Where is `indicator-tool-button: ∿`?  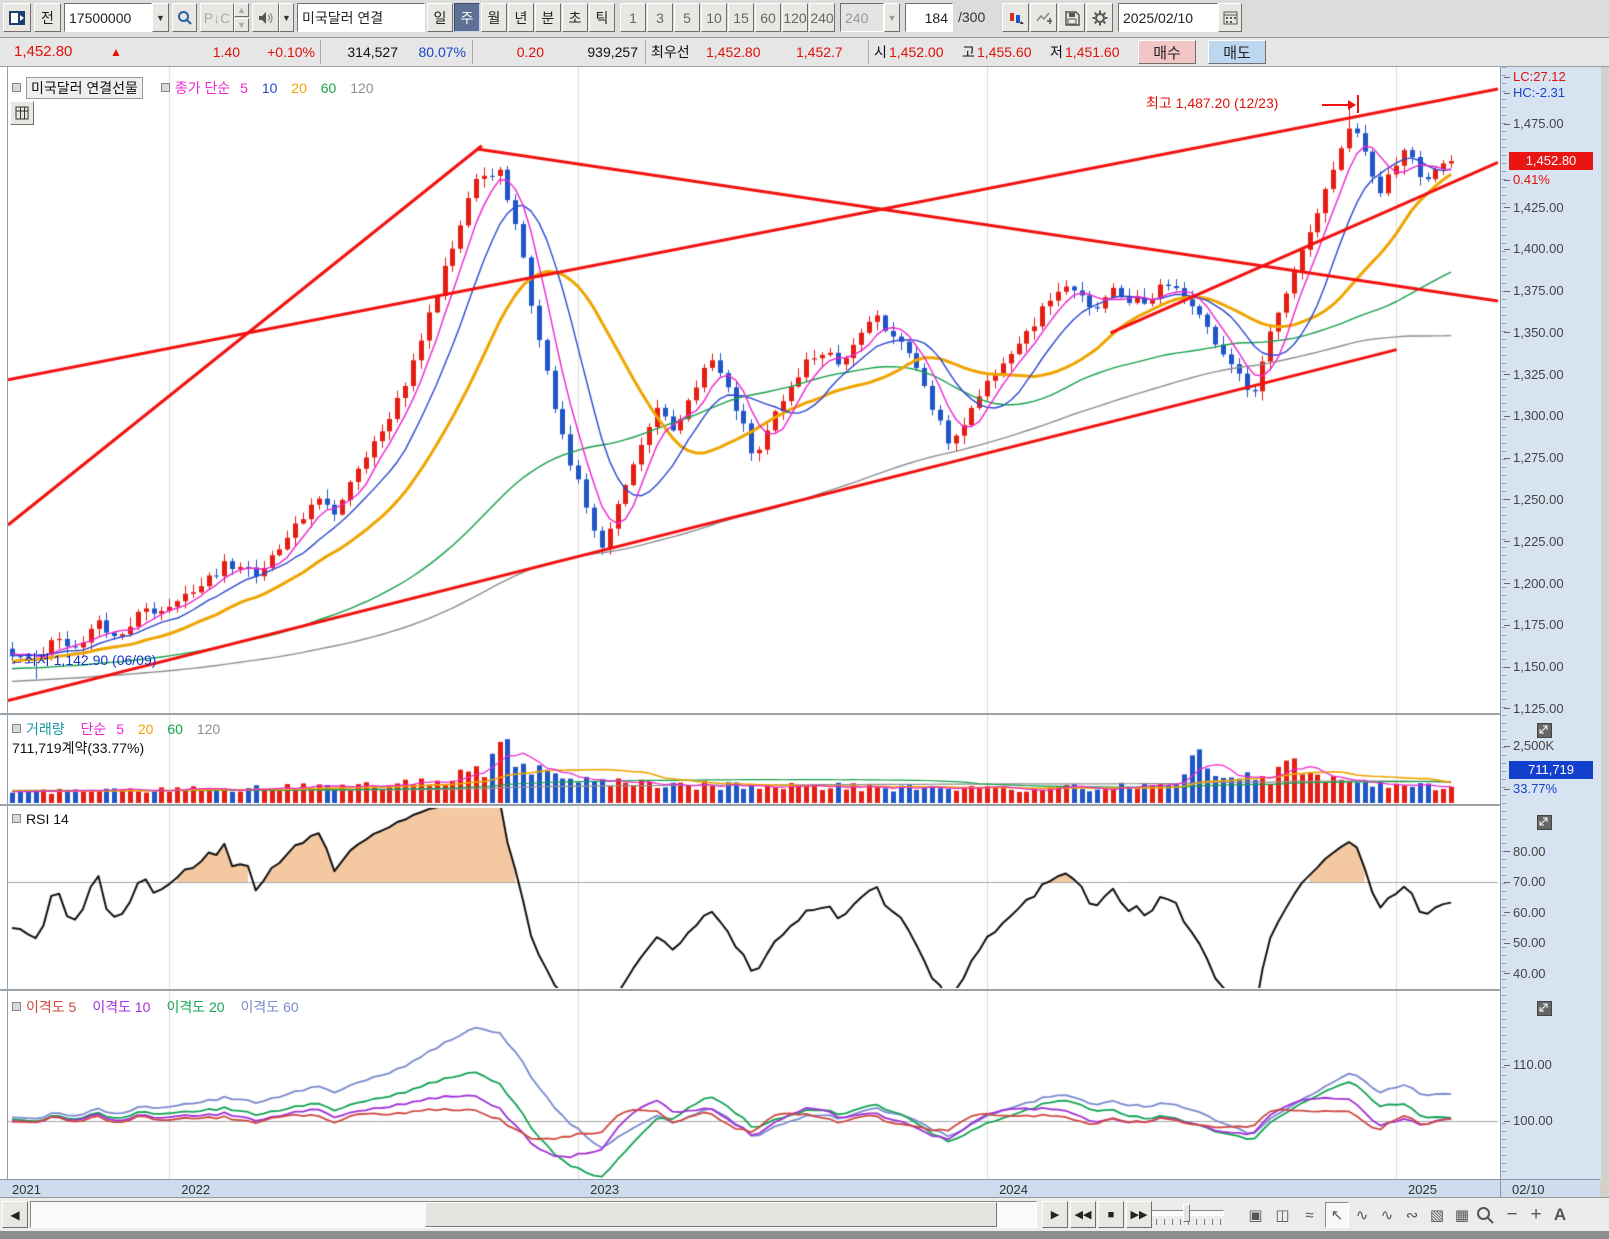
indicator-tool-button: ∿ is located at coordinates (1387, 1215).